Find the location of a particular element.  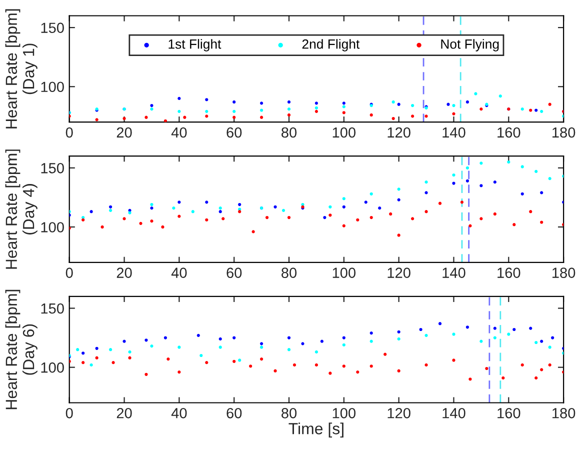

y-axis-title: Heart Rate [bpm] (Day 6) is located at coordinates (21, 350).